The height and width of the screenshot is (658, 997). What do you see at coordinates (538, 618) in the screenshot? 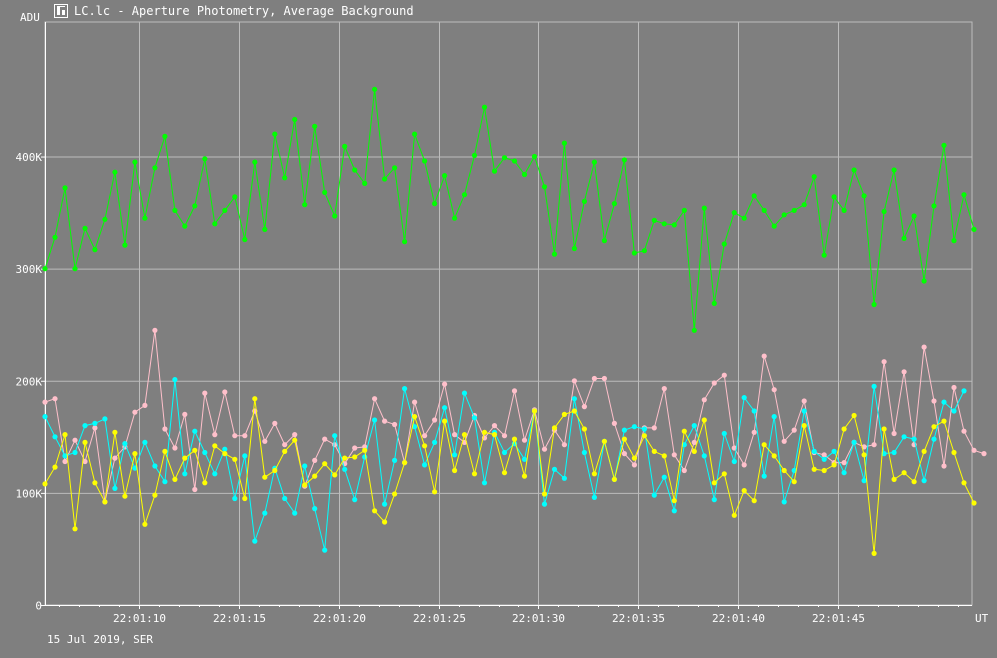
I see `x-tick-label: 22:01:30` at bounding box center [538, 618].